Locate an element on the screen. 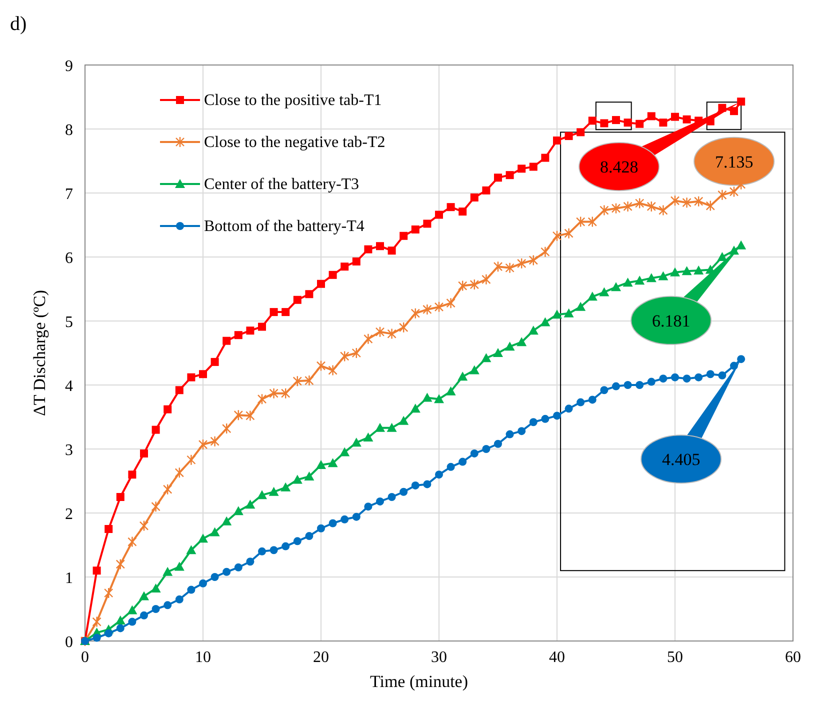 This screenshot has width=820, height=705. legend-label: Center of the battery-T3 is located at coordinates (282, 184).